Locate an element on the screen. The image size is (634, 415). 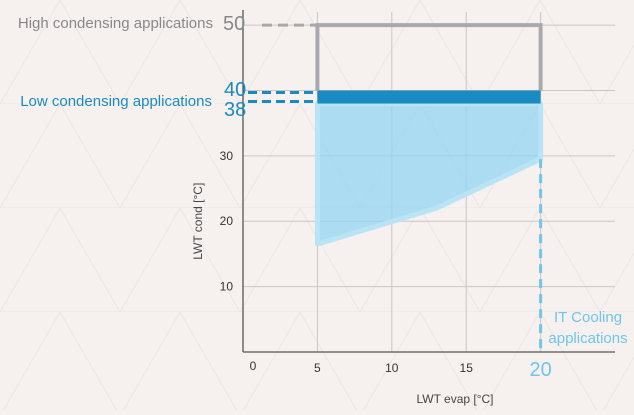
it-cooling-region is located at coordinates (429, 174).